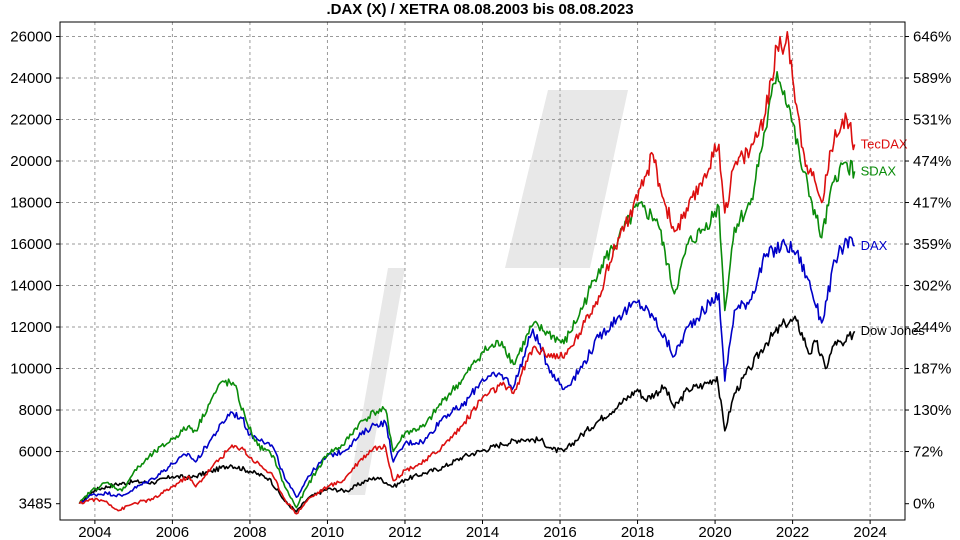  I want to click on y-tick-label-right: 302%, so click(932, 286).